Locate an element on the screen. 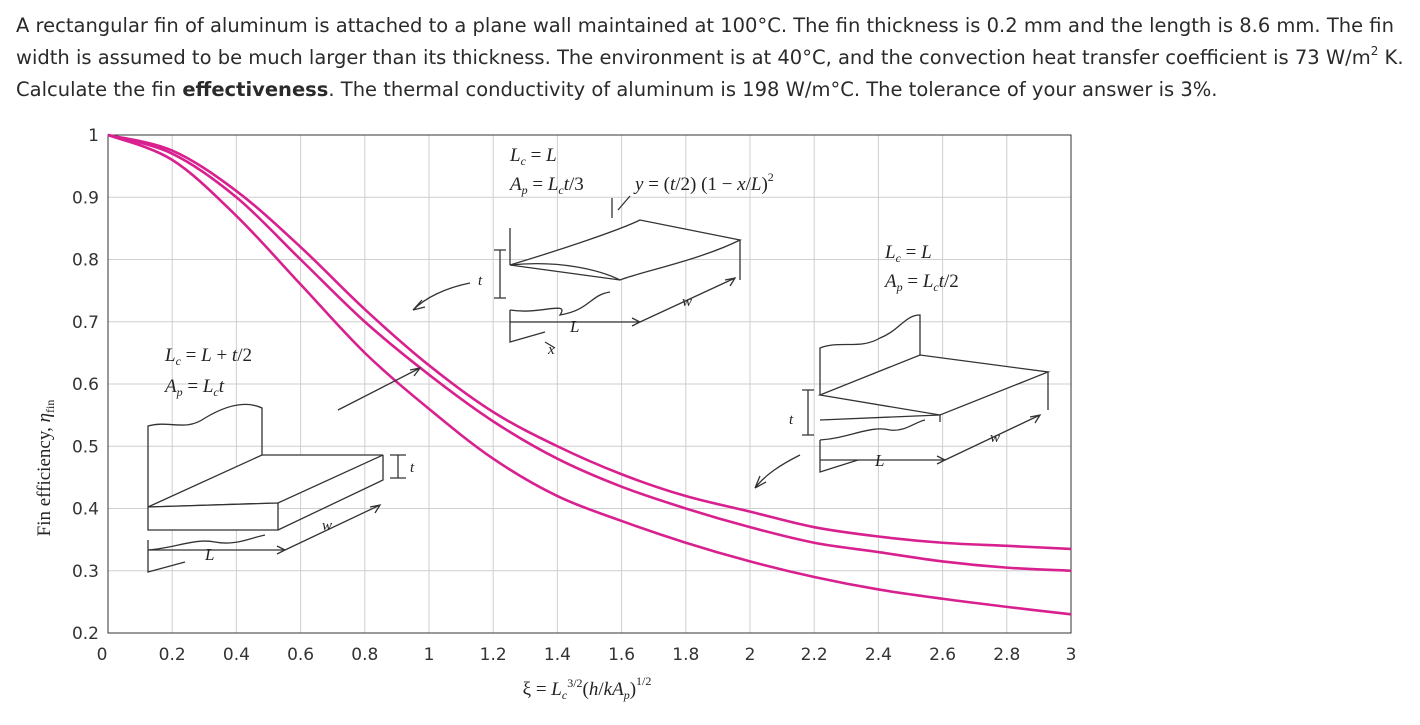  right-lc-label: Lc = L is located at coordinates (908, 253).